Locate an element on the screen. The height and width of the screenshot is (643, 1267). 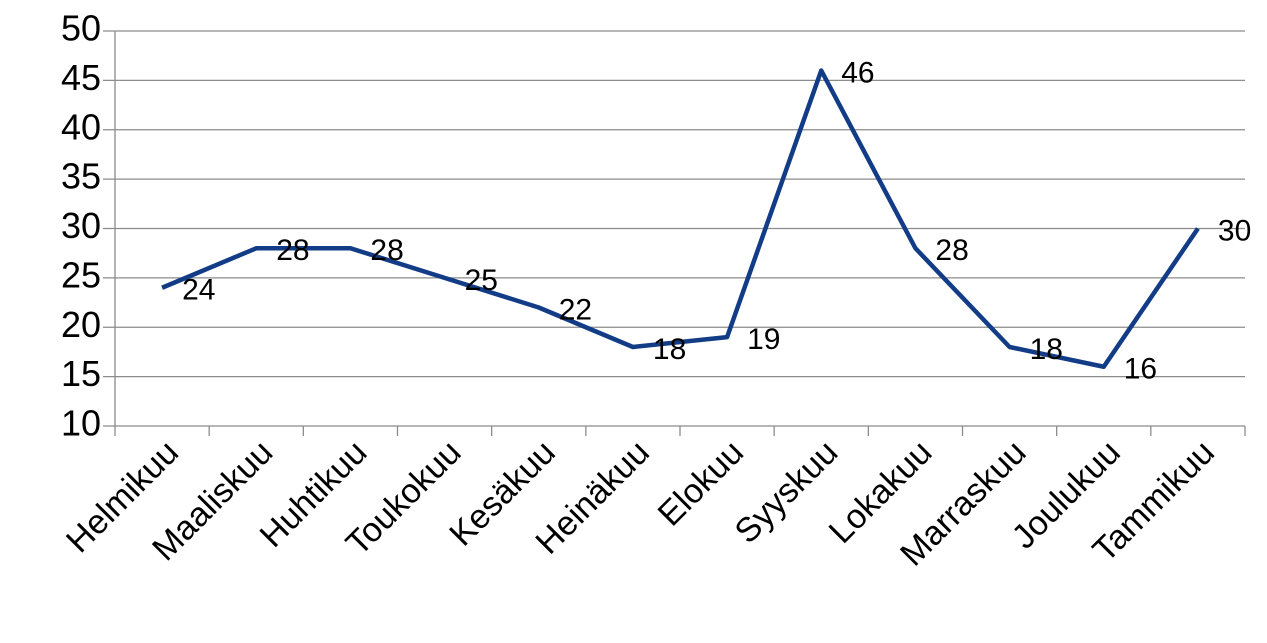
y-tick-label: 15 is located at coordinates (81, 373).